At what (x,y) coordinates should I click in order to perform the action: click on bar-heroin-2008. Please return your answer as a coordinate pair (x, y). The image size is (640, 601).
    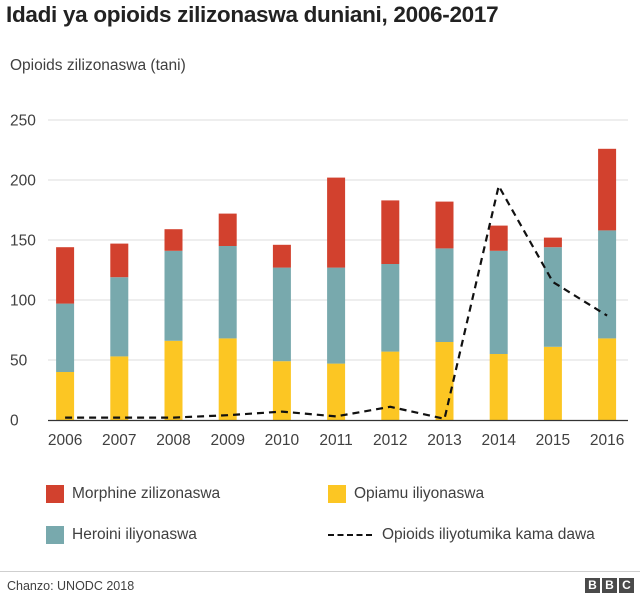
    Looking at the image, I should click on (173, 295).